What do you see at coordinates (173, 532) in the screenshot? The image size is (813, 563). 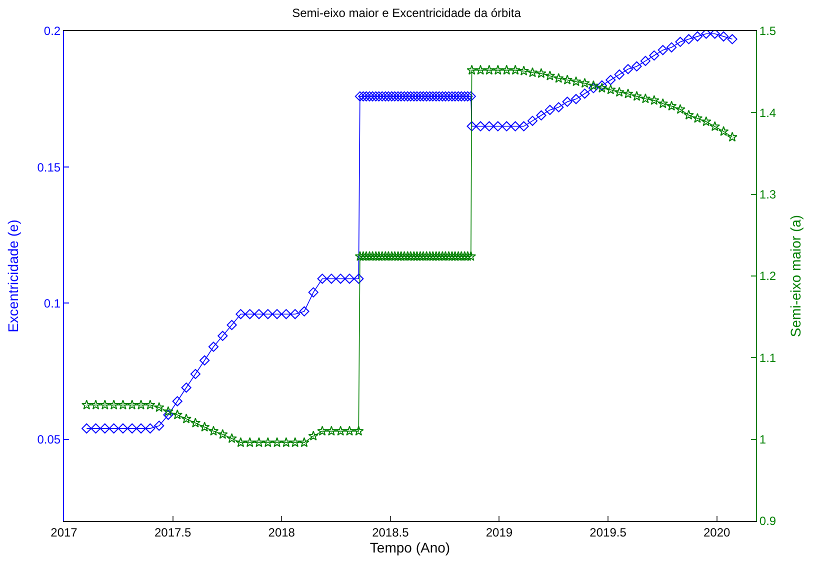 I see `x-tick-label: 2017.5` at bounding box center [173, 532].